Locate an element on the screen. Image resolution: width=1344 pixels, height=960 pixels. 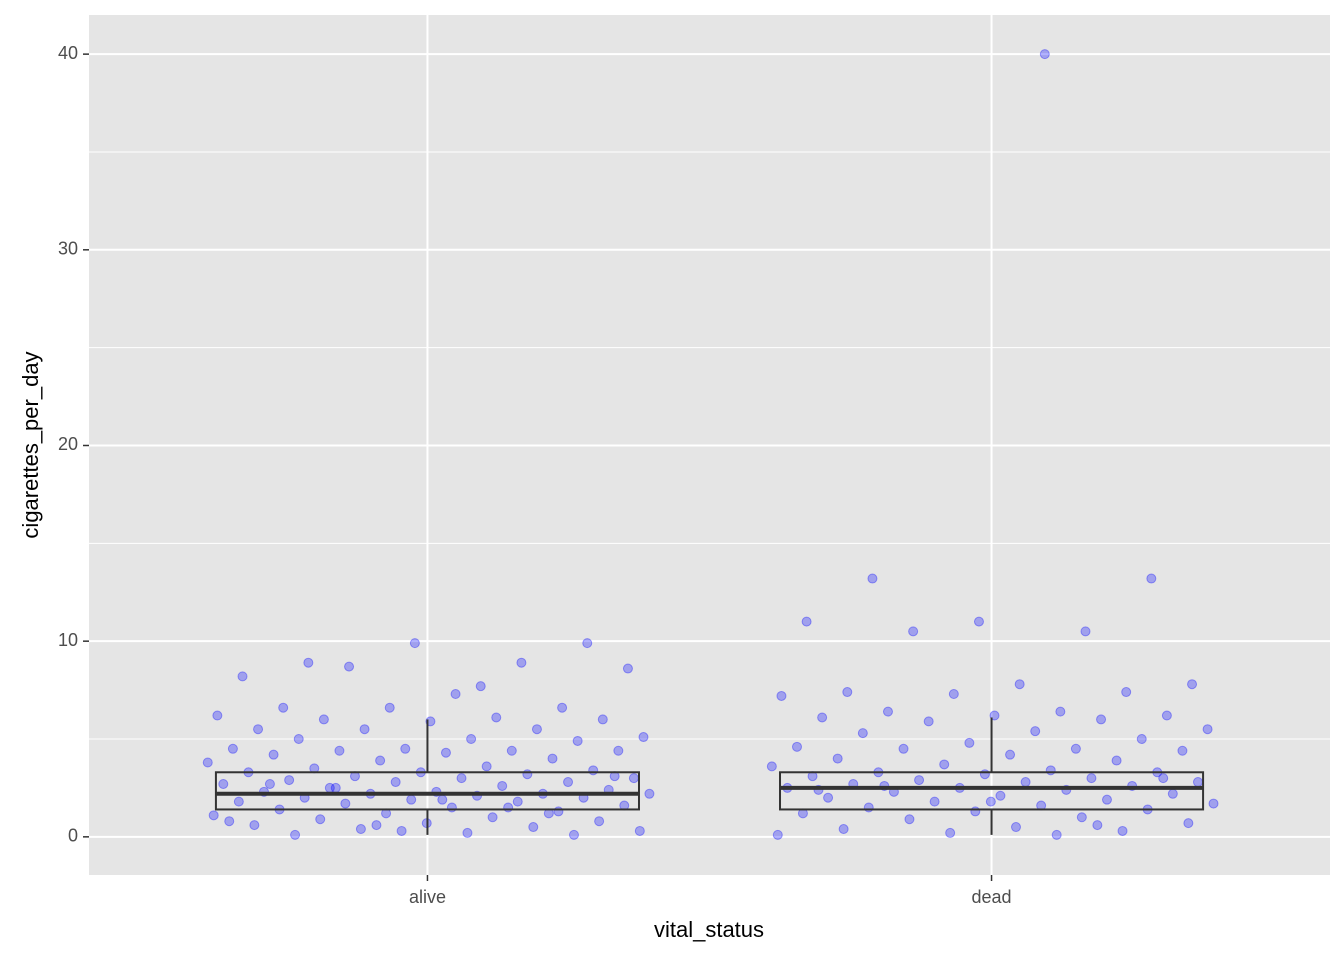
y-tick-label: 20 is located at coordinates (68, 444).